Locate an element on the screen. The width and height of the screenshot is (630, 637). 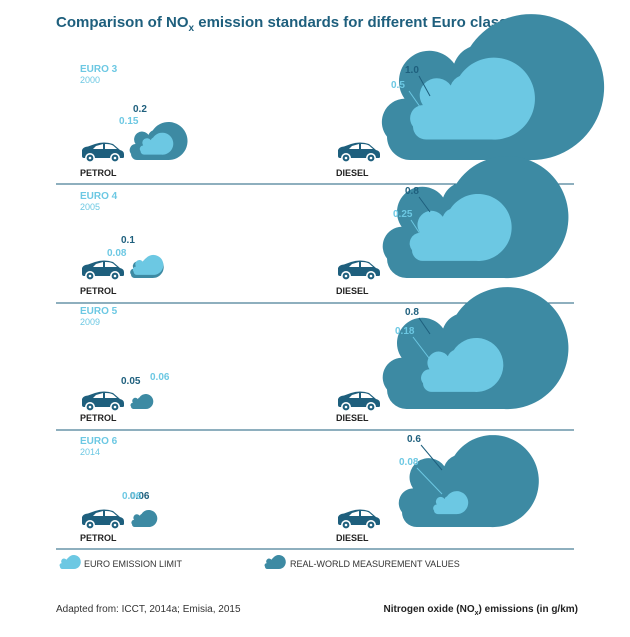
petrol-label-0: PETROL is located at coordinates (98, 173).